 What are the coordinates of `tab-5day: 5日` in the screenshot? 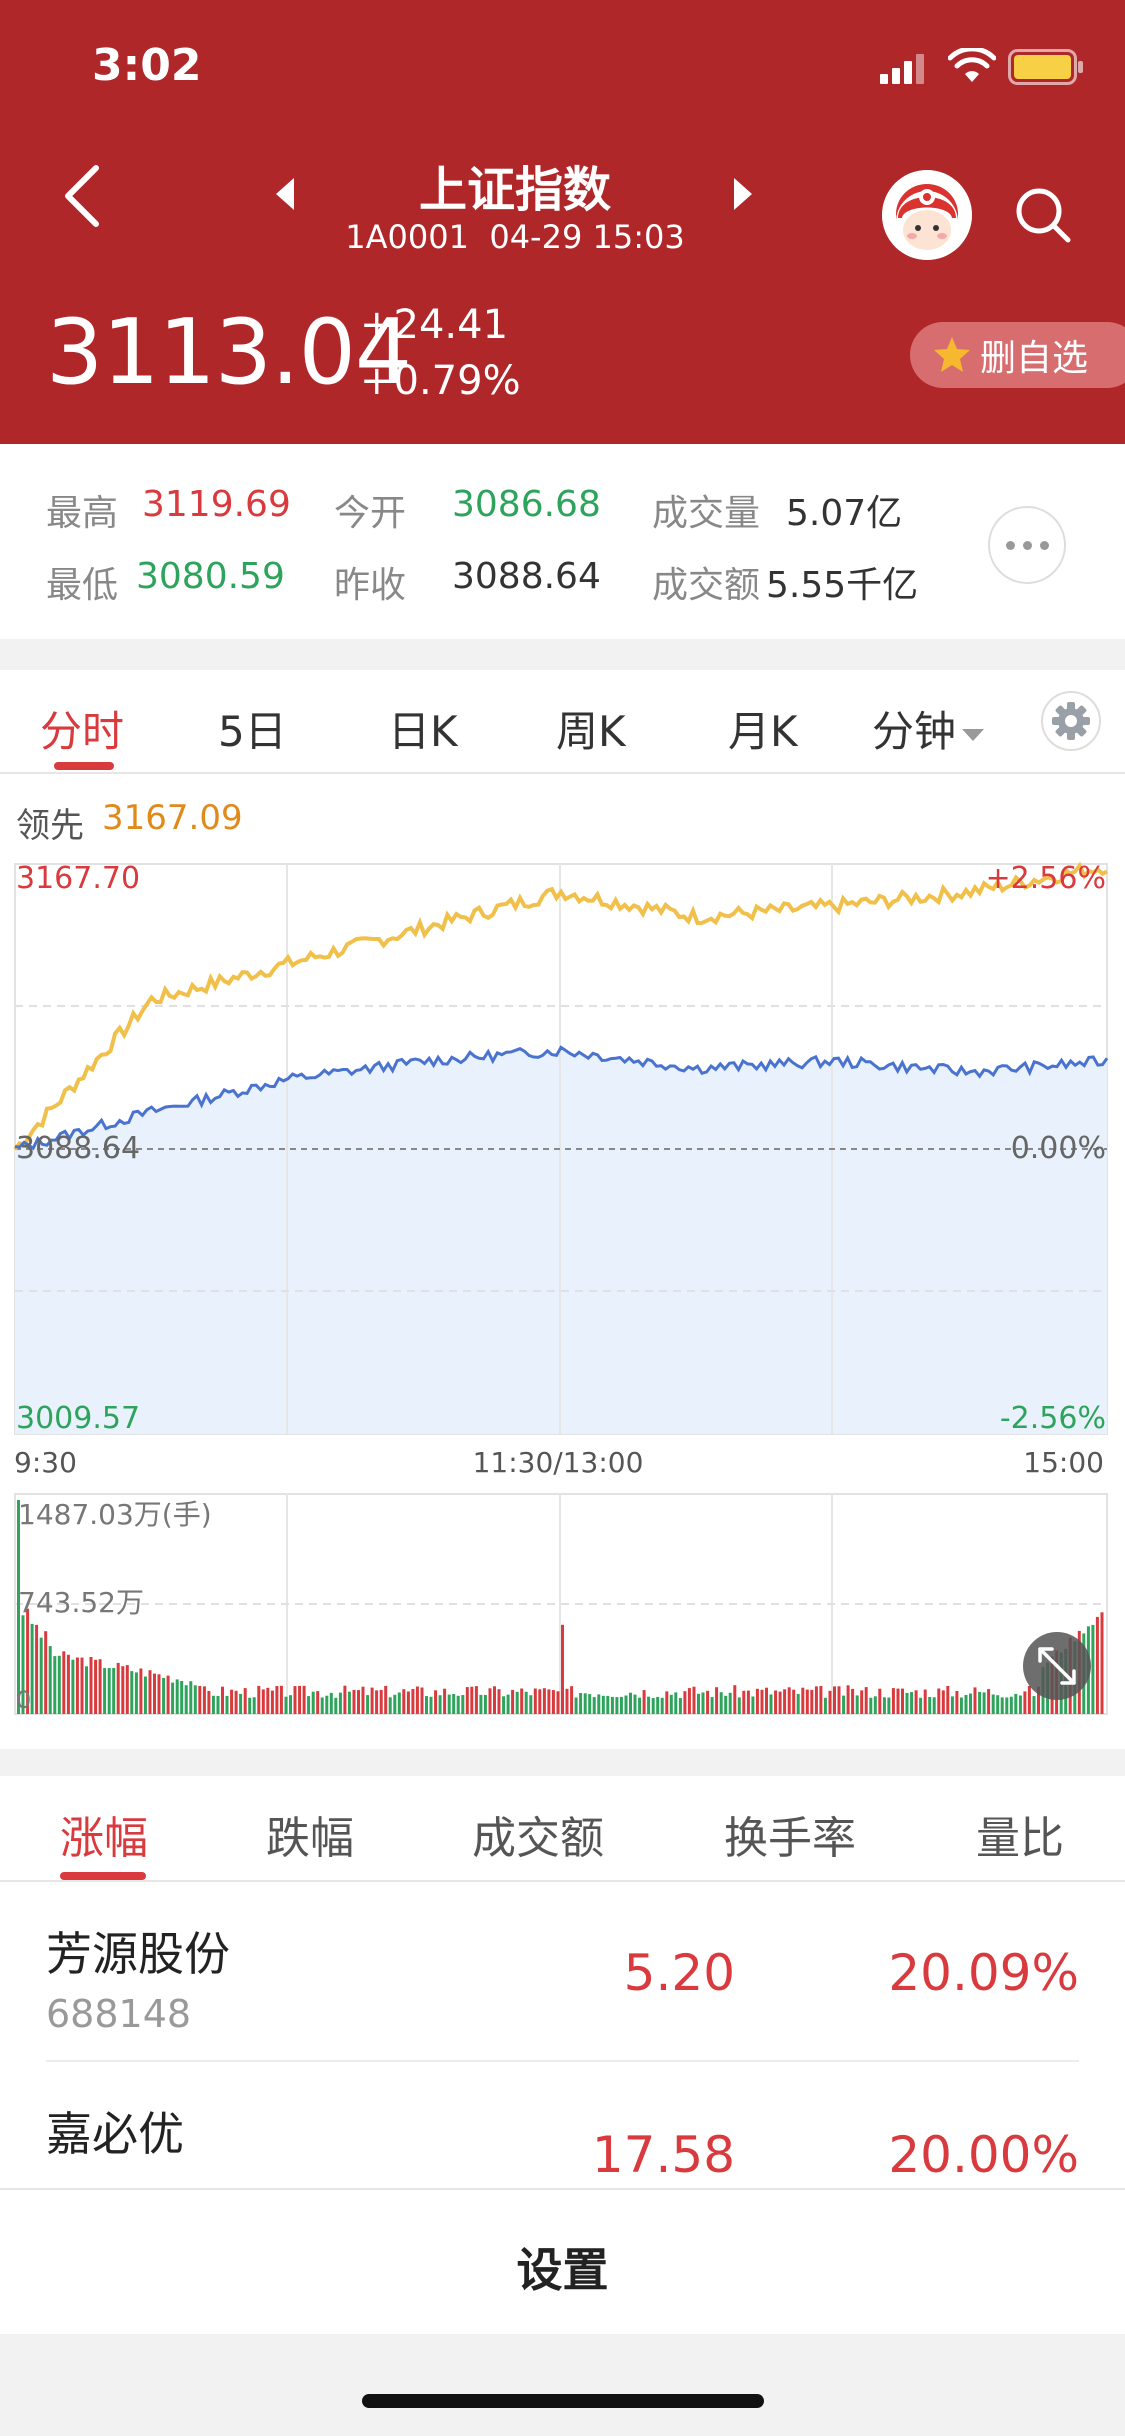 It's located at (252, 731).